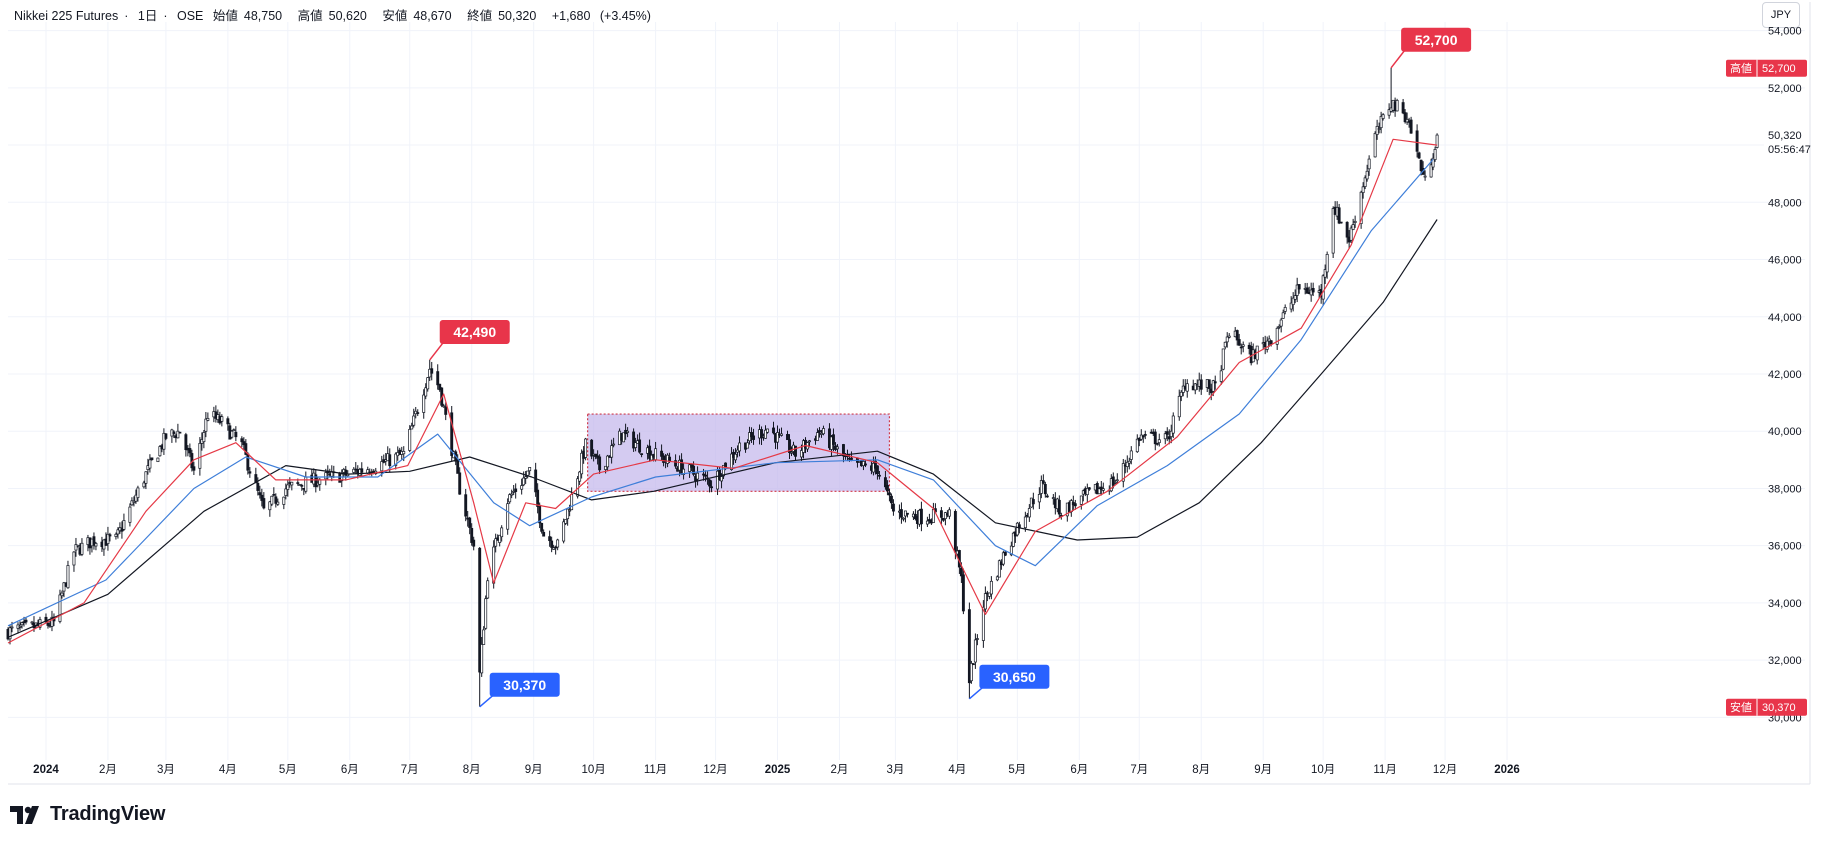  What do you see at coordinates (593, 770) in the screenshot?
I see `x-tick-label: 10月` at bounding box center [593, 770].